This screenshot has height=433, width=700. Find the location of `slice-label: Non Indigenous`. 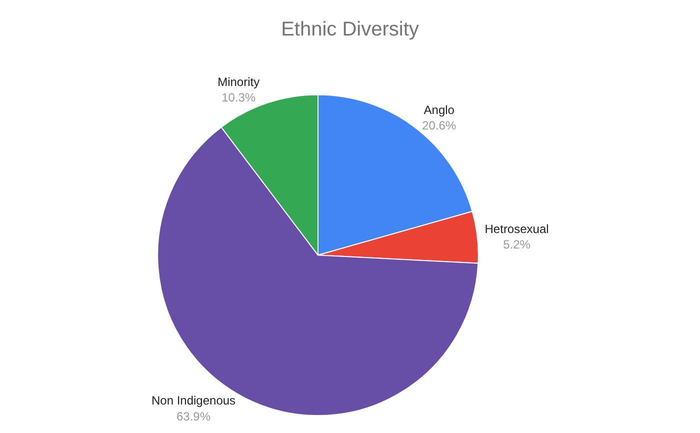

slice-label: Non Indigenous is located at coordinates (193, 401).